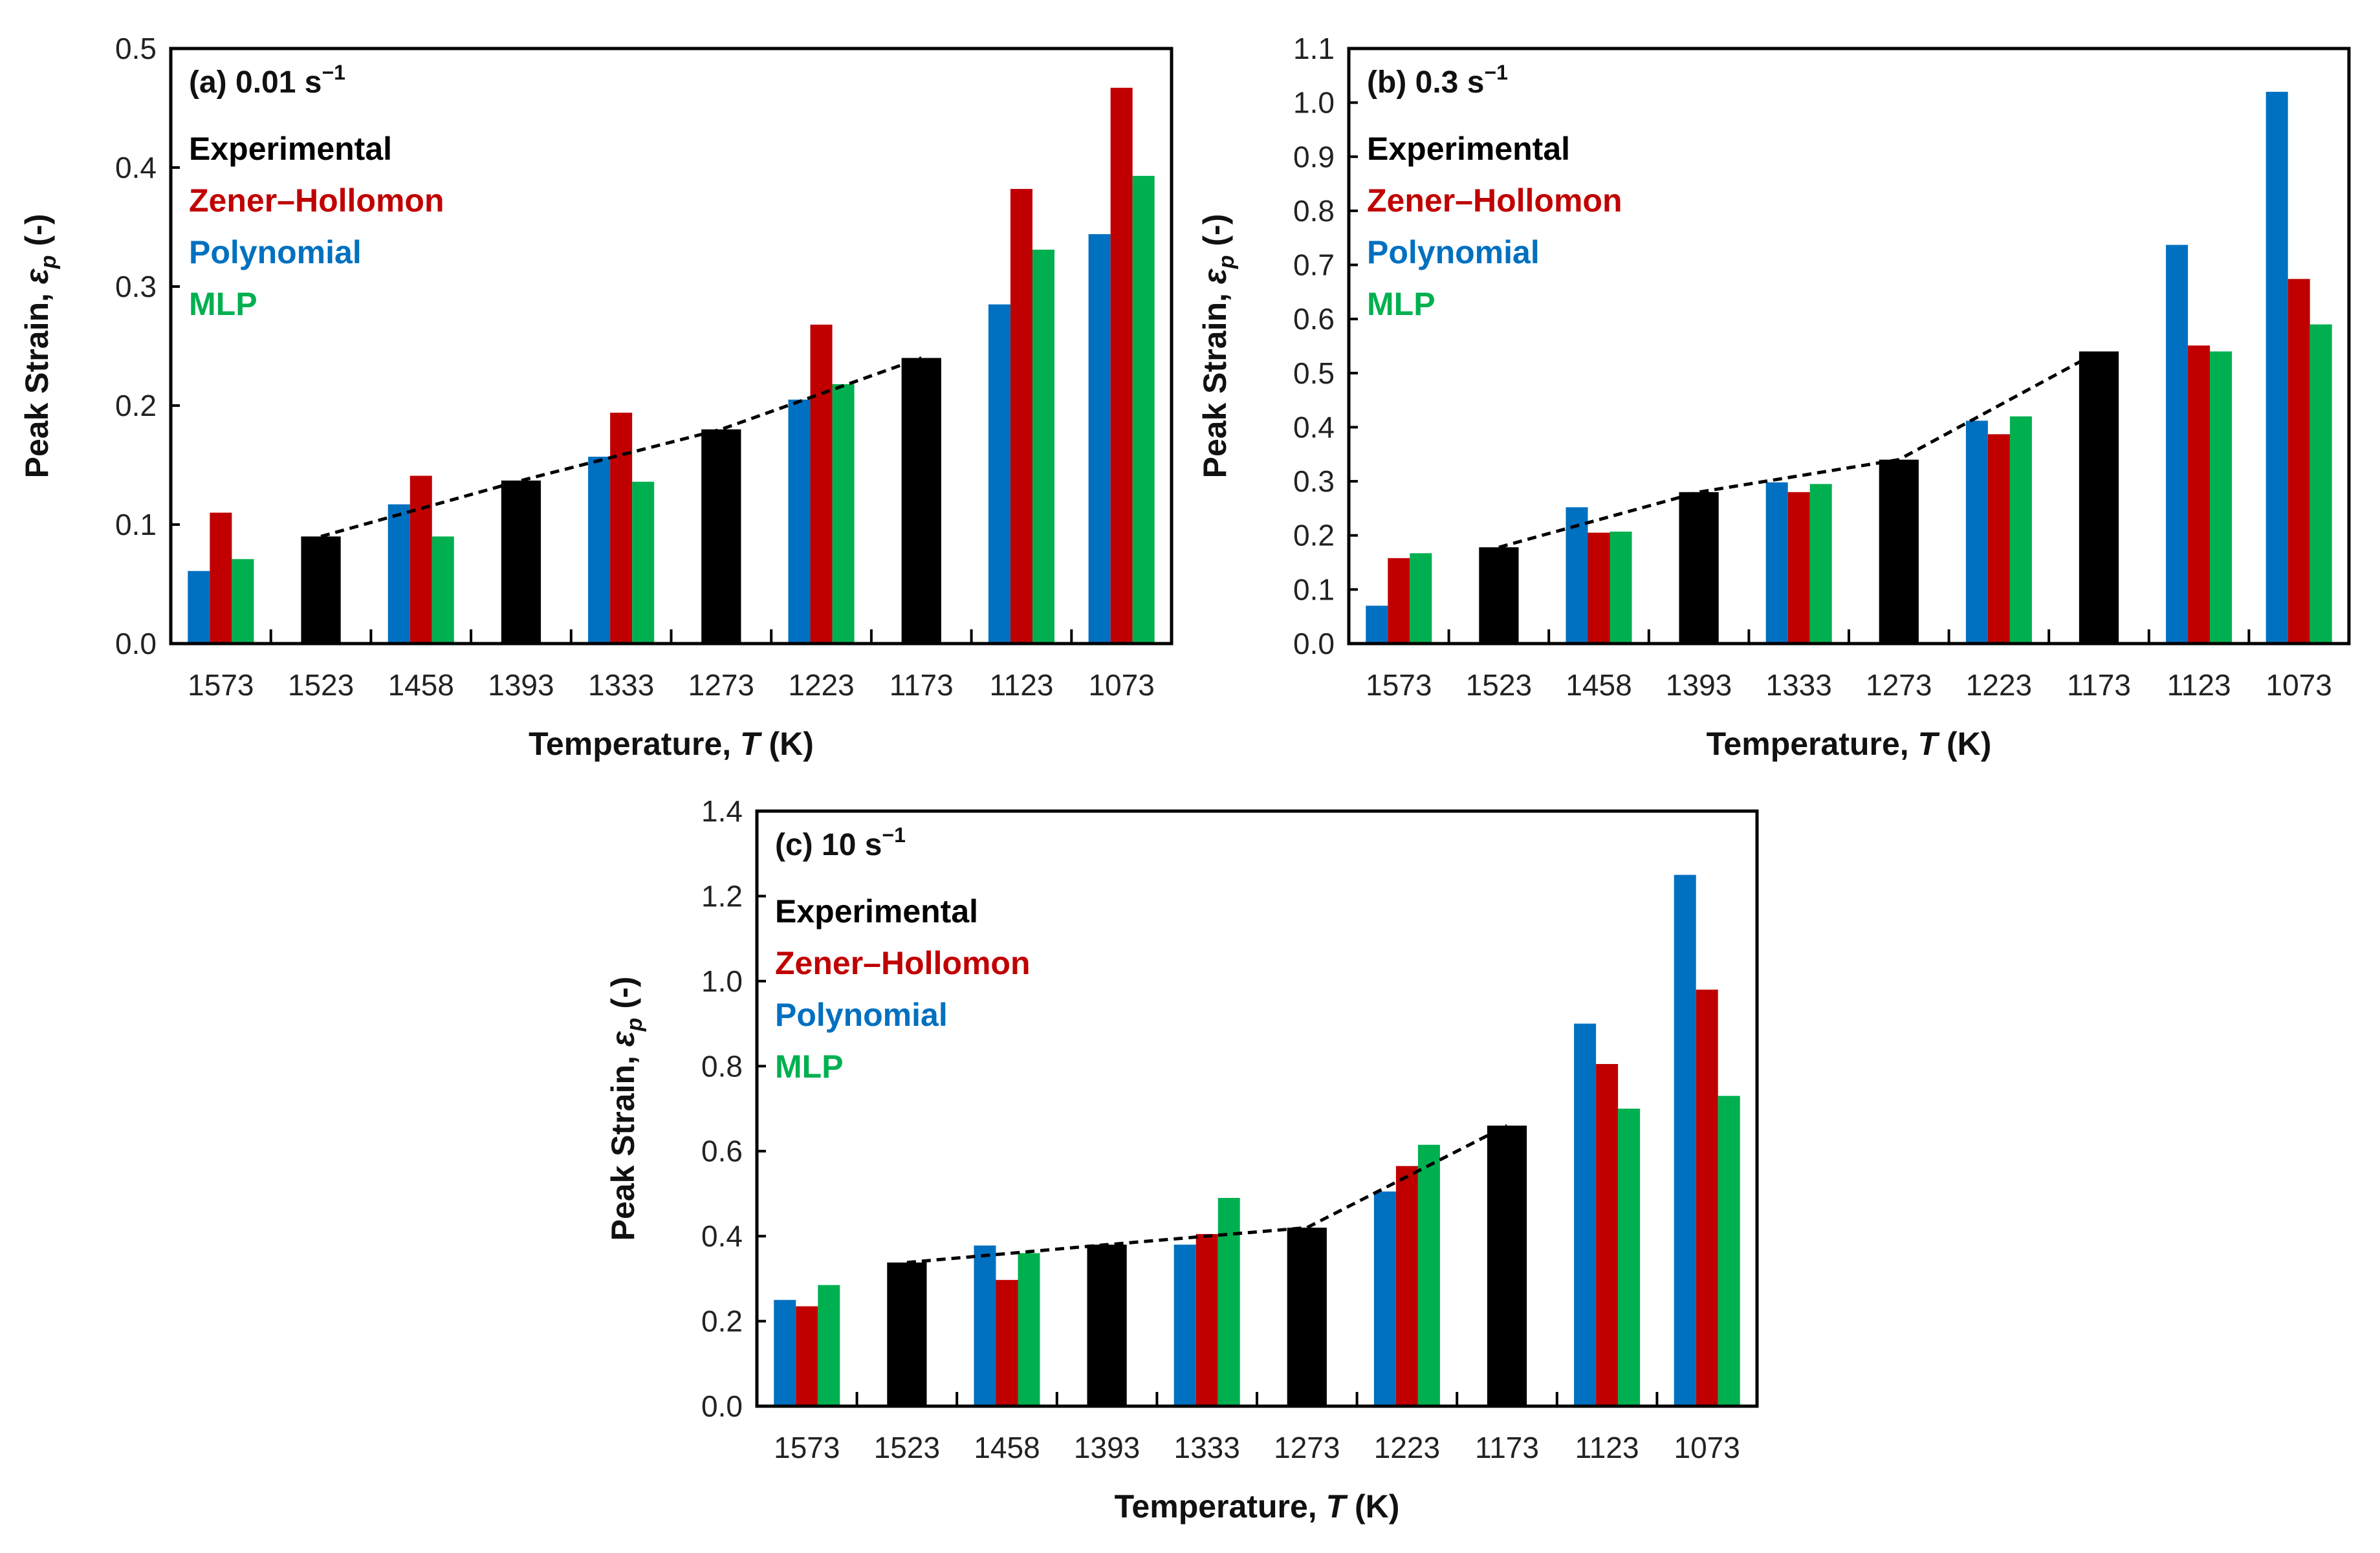 The width and height of the screenshot is (2380, 1553). What do you see at coordinates (1407, 1447) in the screenshot?
I see `x-tick-label: 1223` at bounding box center [1407, 1447].